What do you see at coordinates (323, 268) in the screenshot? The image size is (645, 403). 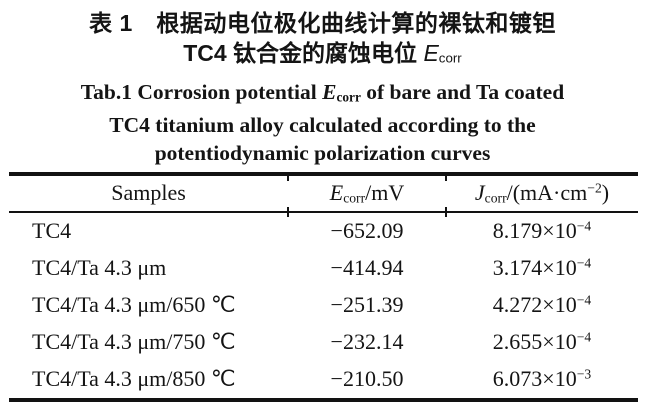 I see `table-row: TC4/Ta 4.3 μm −414.94 3.174×10−4` at bounding box center [323, 268].